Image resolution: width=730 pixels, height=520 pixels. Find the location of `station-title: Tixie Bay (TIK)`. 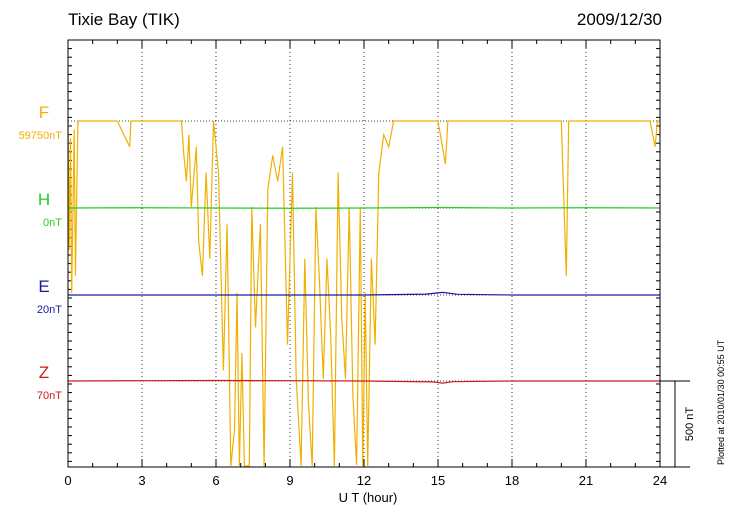

station-title: Tixie Bay (TIK) is located at coordinates (124, 19).